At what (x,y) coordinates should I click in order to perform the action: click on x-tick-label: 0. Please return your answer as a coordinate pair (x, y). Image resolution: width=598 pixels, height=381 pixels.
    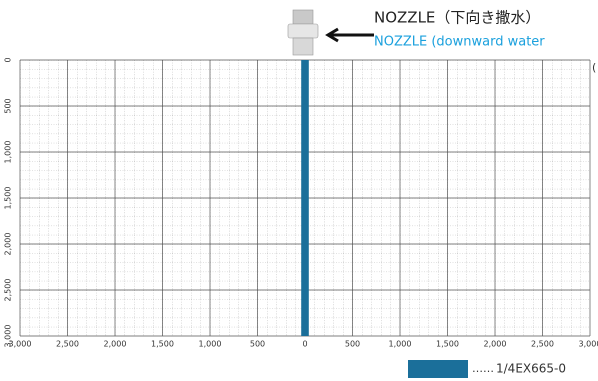
    Looking at the image, I should click on (304, 344).